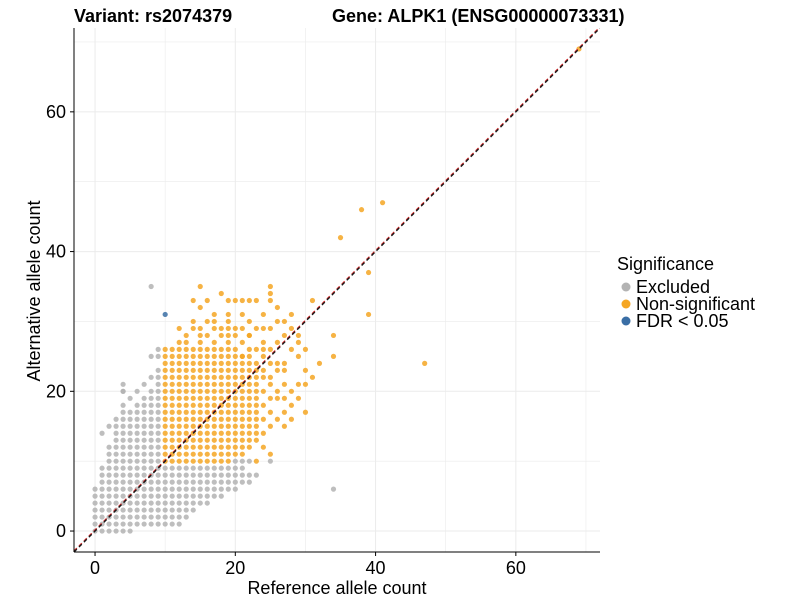  I want to click on legend-key-non-significant, so click(626, 304).